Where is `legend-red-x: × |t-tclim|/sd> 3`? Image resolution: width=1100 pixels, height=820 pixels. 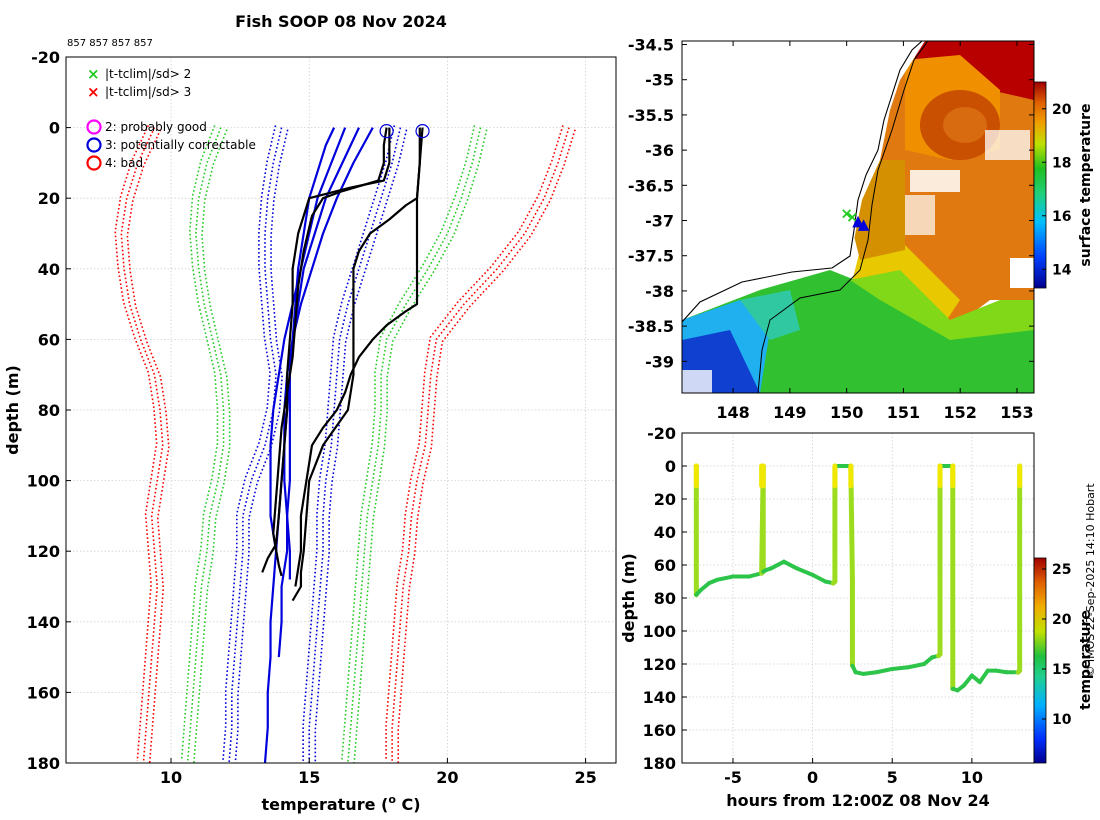 legend-red-x: × |t-tclim|/sd> 3 is located at coordinates (139, 92).